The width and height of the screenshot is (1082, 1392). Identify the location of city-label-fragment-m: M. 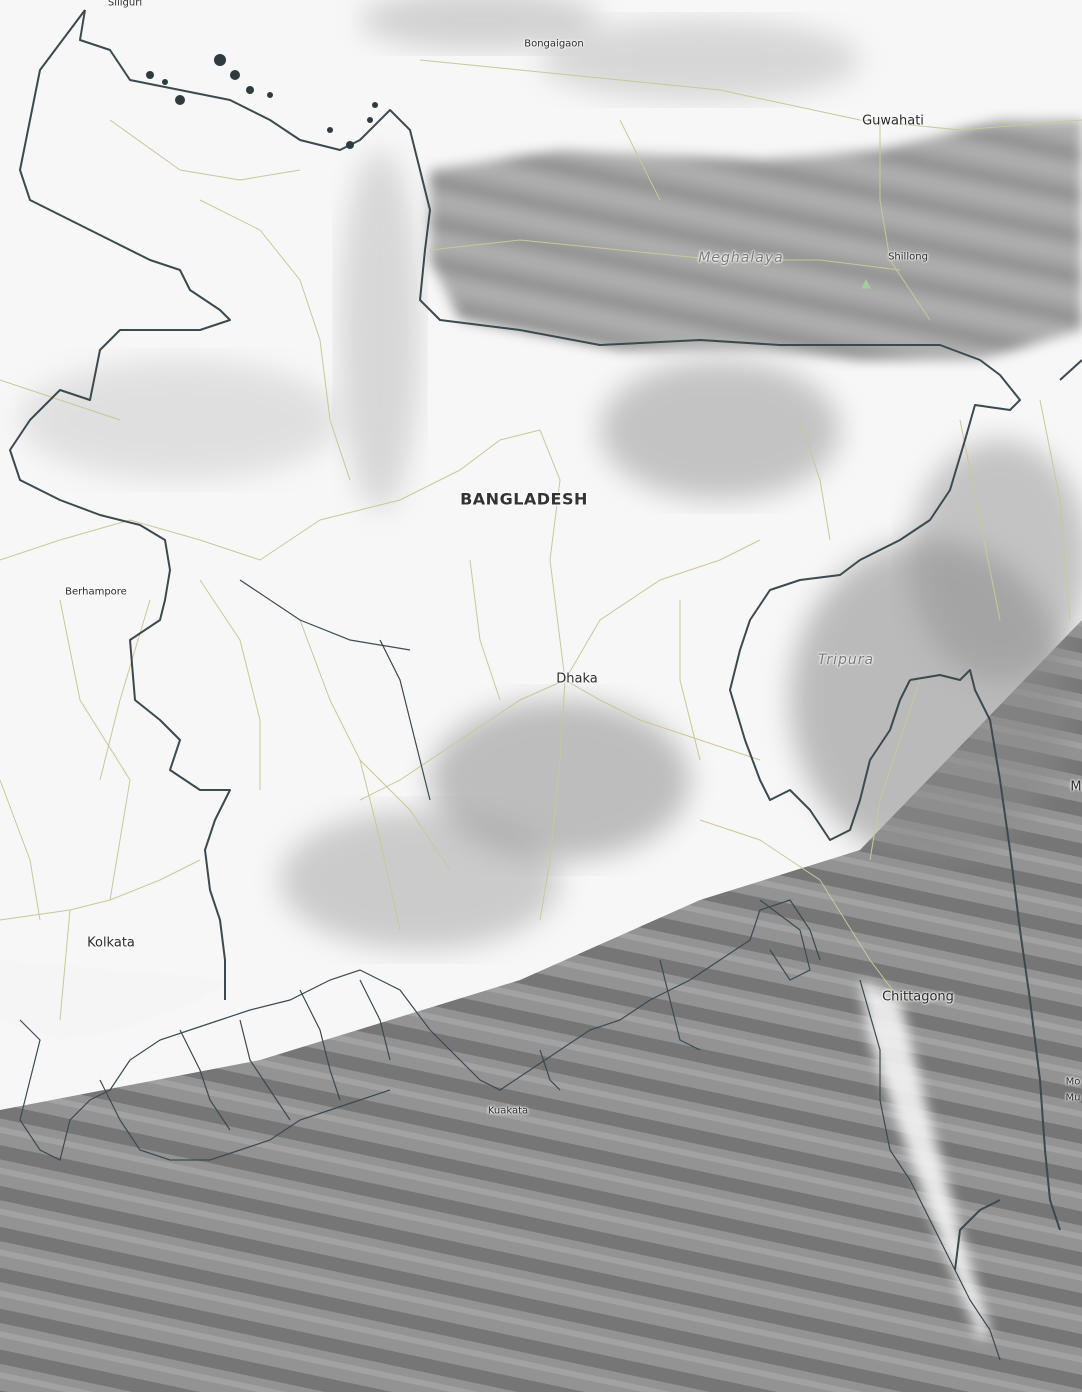
(1076, 787).